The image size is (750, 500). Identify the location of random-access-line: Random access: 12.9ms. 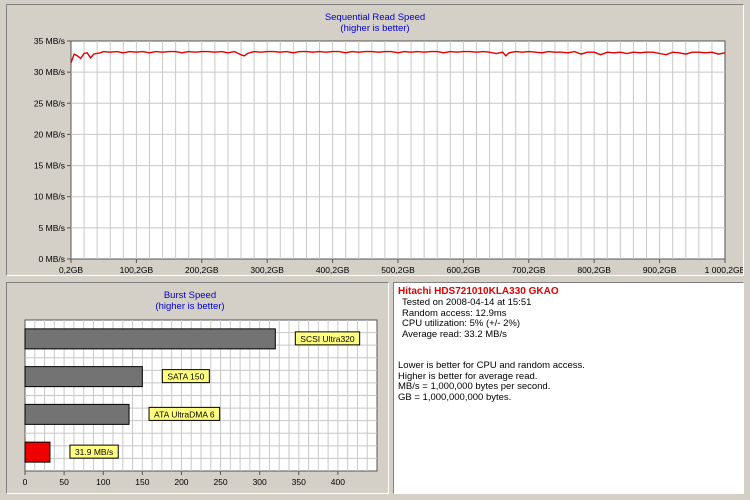
(454, 313).